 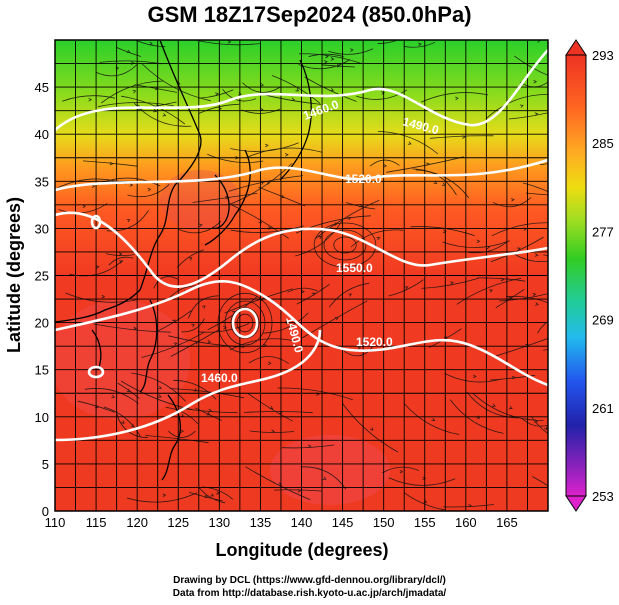 I want to click on x-tick-label: 145, so click(x=343, y=522).